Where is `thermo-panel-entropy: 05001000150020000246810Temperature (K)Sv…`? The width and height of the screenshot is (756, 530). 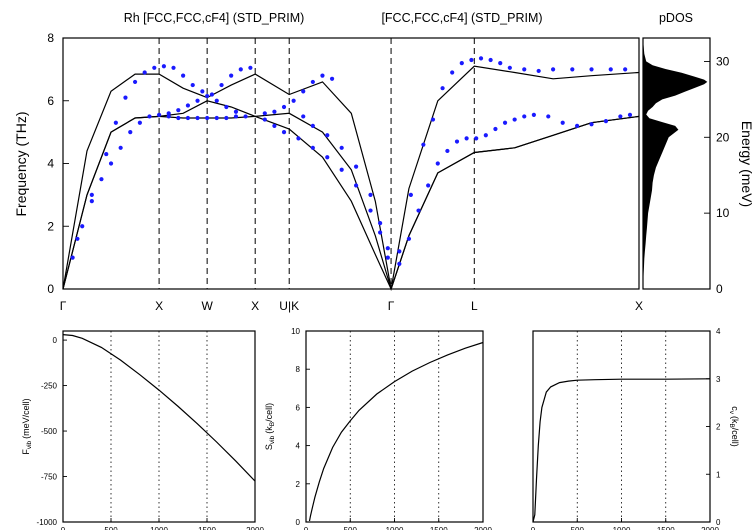 thermo-panel-entropy: 05001000150020000246810Temperature (K)Sv… is located at coordinates (378, 428).